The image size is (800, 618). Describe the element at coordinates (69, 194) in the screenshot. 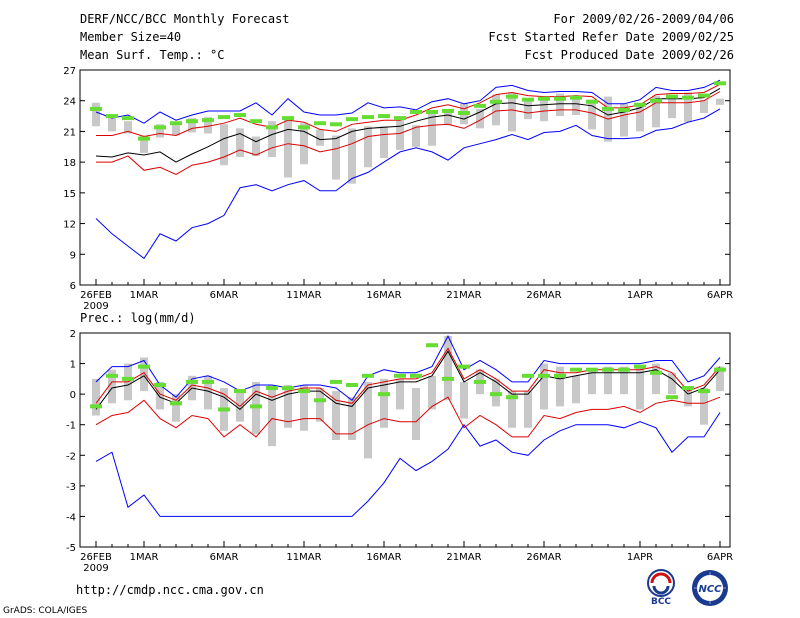

I see `y-tick-label: 15` at that location.